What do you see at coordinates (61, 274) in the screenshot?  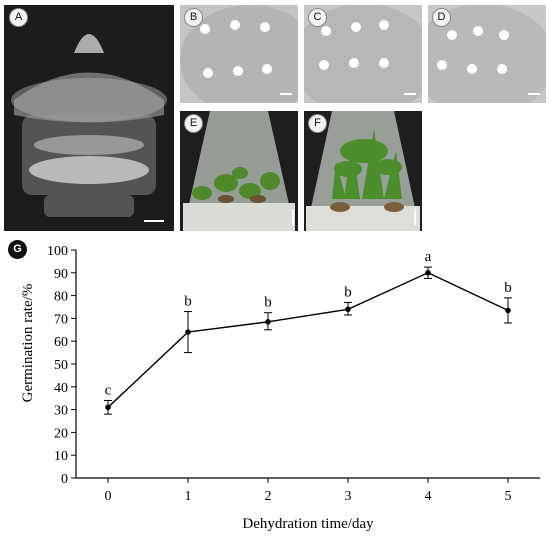 I see `y-tick-label: 90` at bounding box center [61, 274].